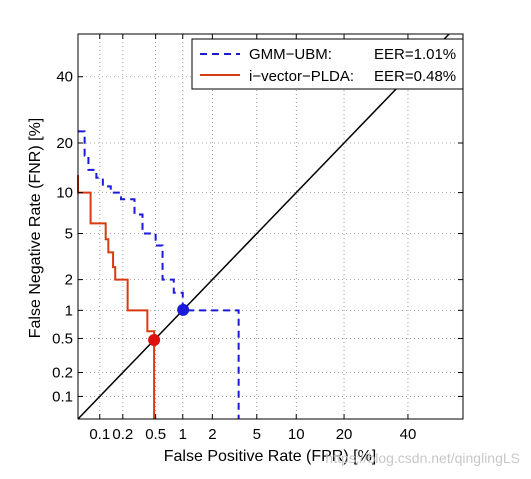 The image size is (531, 479). I want to click on y-tick-label-0-2: 0.2, so click(62, 373).